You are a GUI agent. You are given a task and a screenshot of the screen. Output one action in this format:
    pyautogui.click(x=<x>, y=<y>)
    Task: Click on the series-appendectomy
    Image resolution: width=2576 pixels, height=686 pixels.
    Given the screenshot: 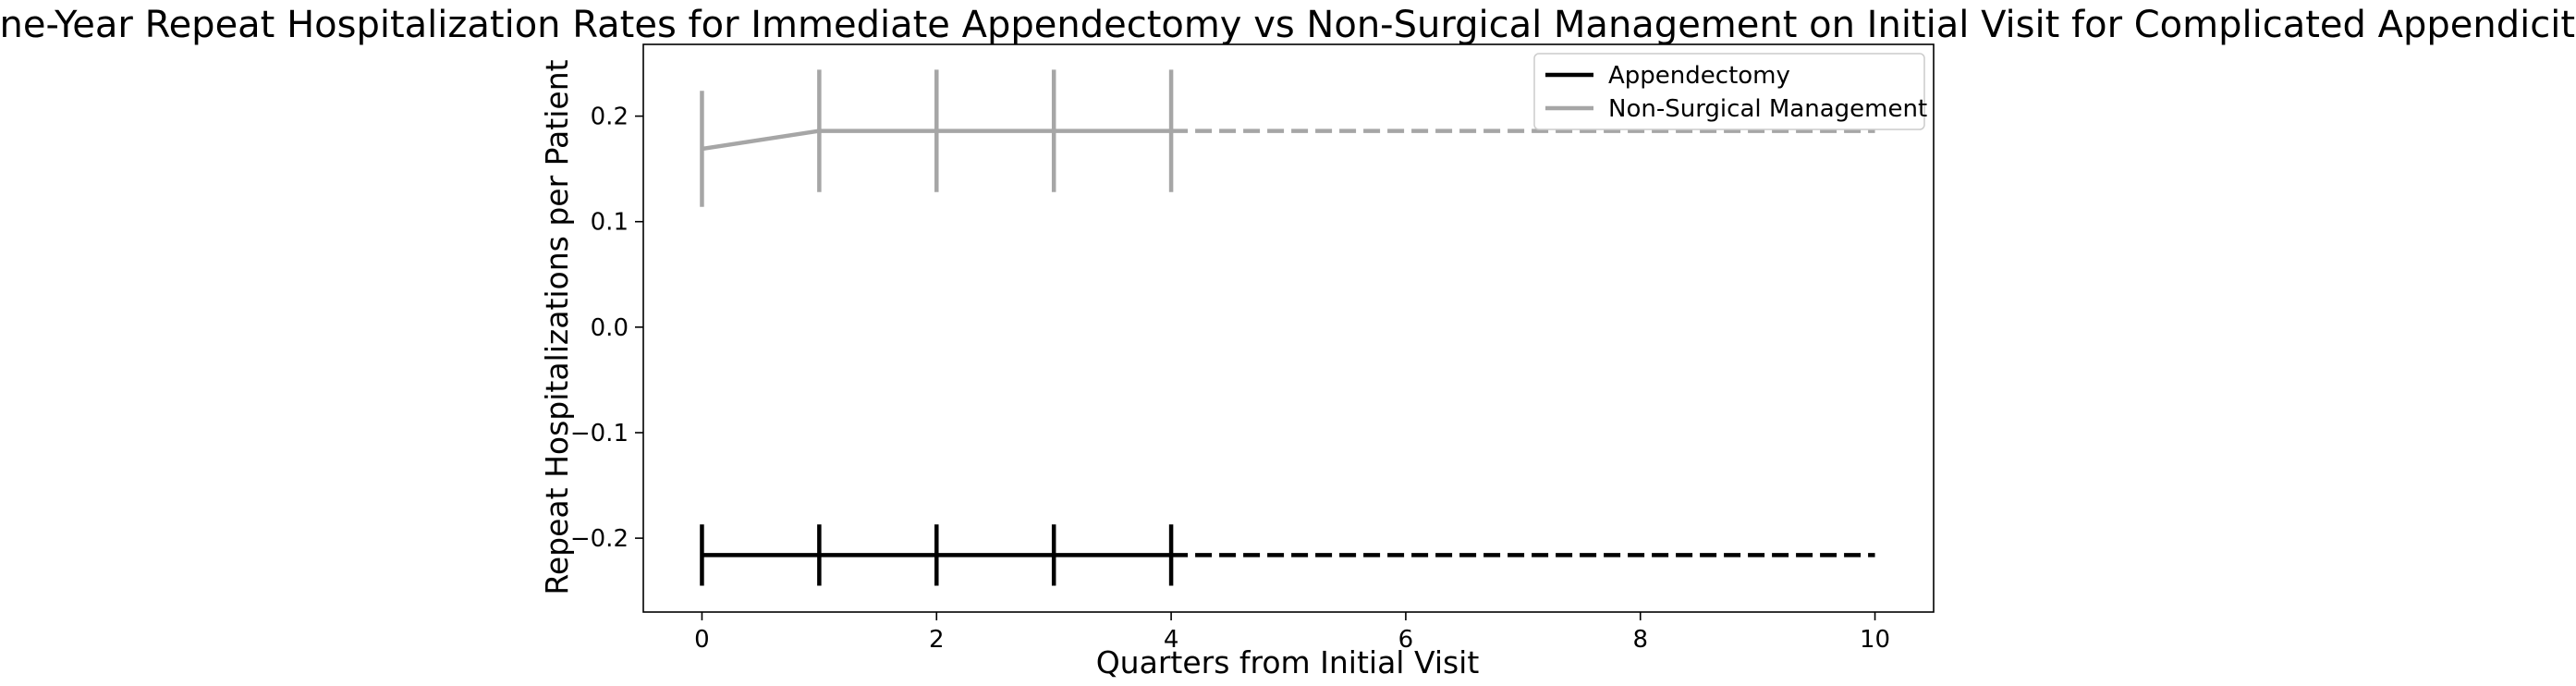 What is the action you would take?
    pyautogui.click(x=1287, y=555)
    